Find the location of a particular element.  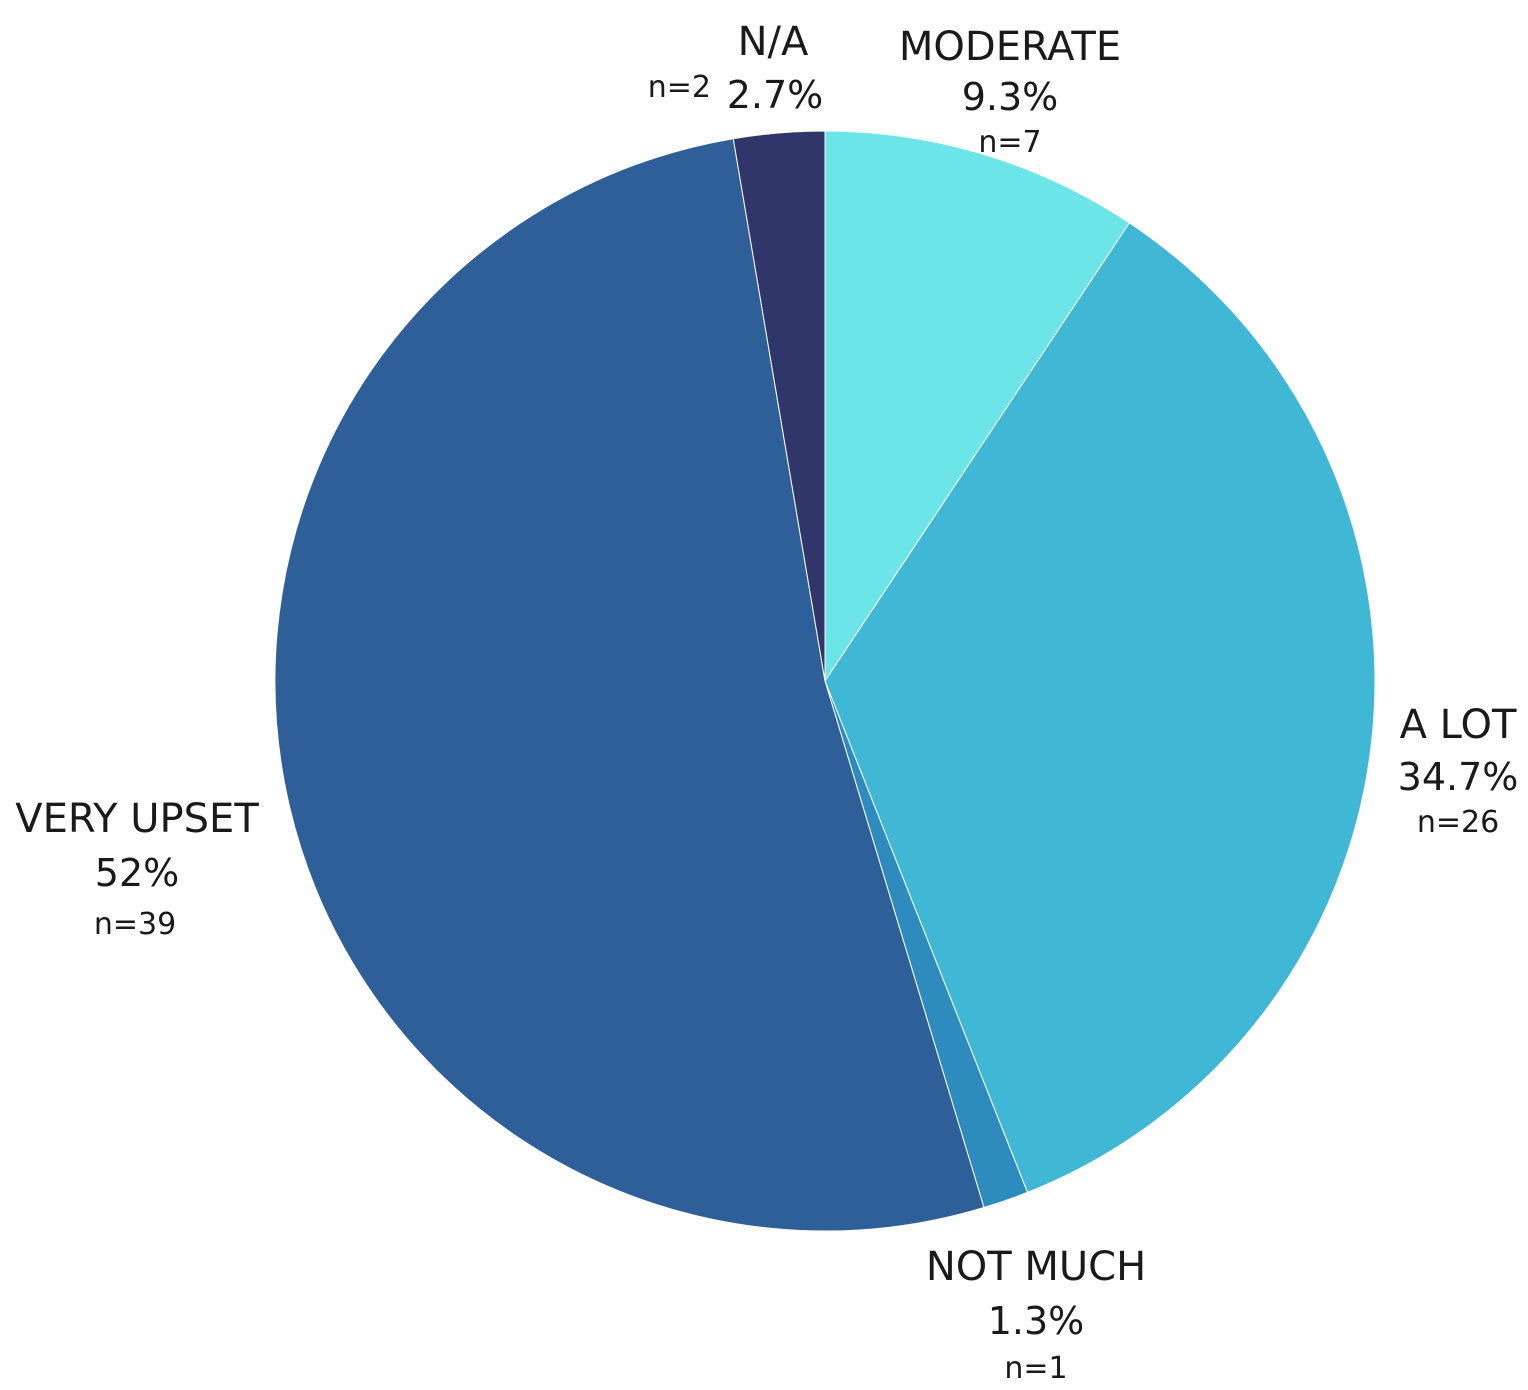

label-not-much-percent: 1.3% is located at coordinates (1036, 1321).